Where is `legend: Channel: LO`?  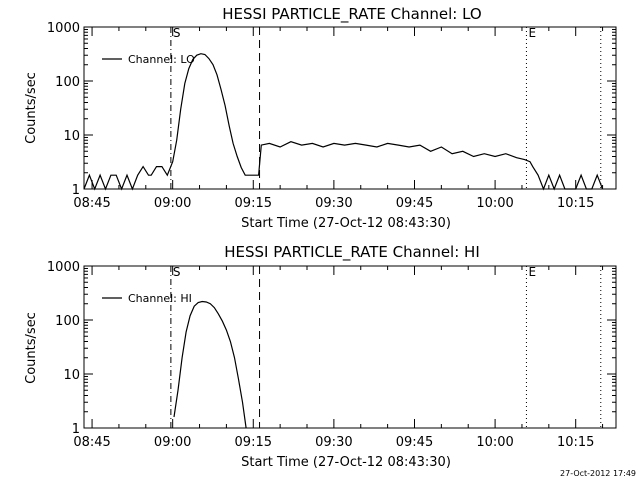
legend: Channel: LO is located at coordinates (148, 59).